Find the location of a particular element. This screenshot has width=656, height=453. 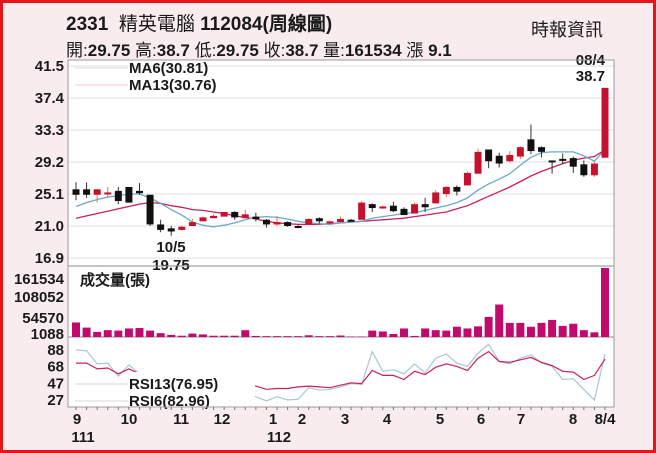

rsi-tick-label: 68 is located at coordinates (55, 366).